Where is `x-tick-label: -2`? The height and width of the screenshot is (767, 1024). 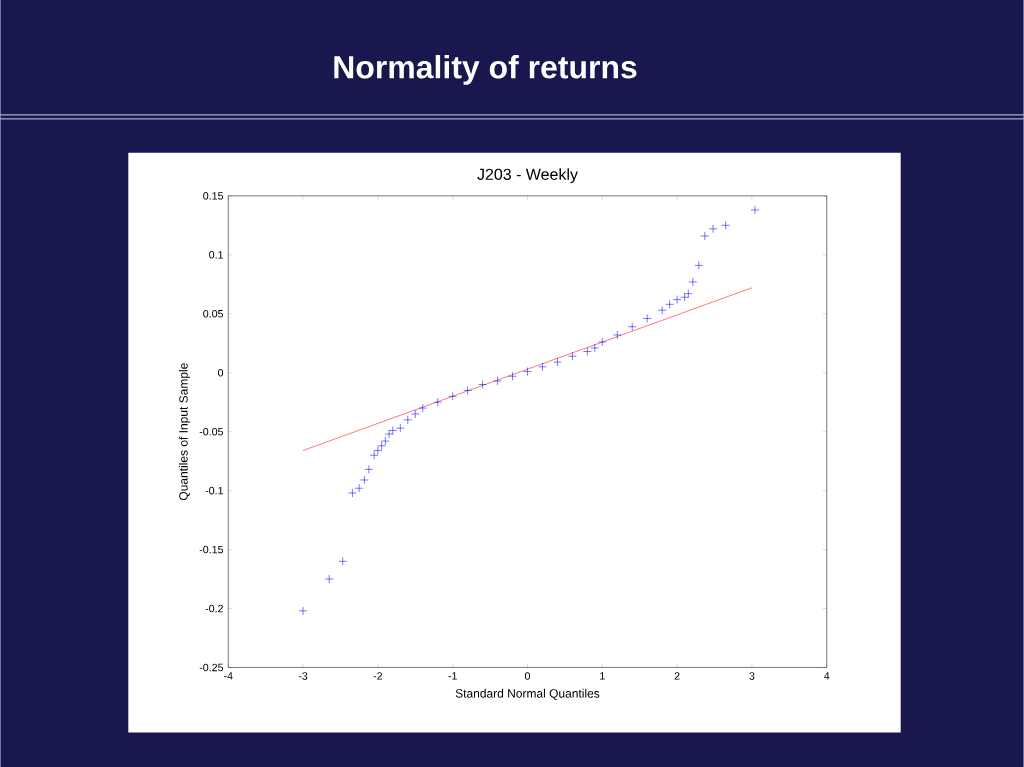 x-tick-label: -2 is located at coordinates (378, 675).